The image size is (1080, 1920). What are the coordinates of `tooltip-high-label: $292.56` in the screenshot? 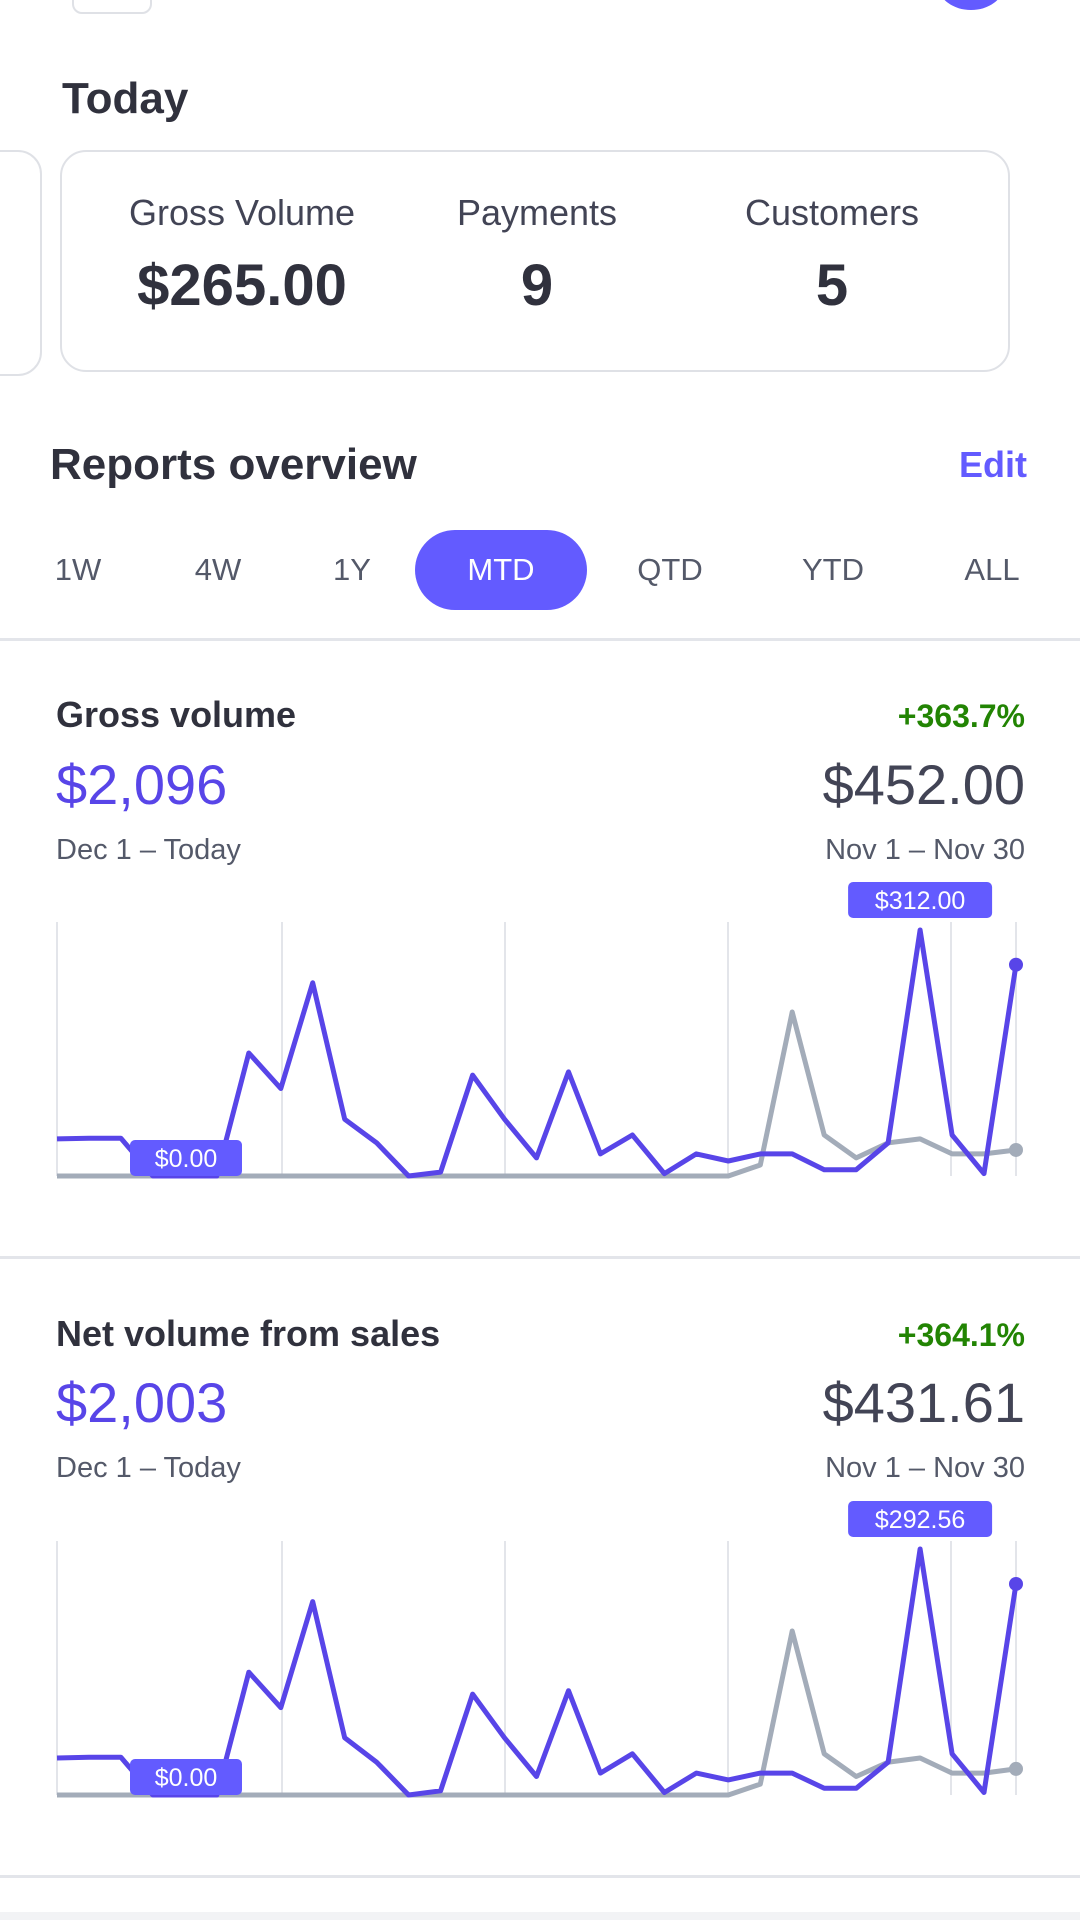 It's located at (920, 1520).